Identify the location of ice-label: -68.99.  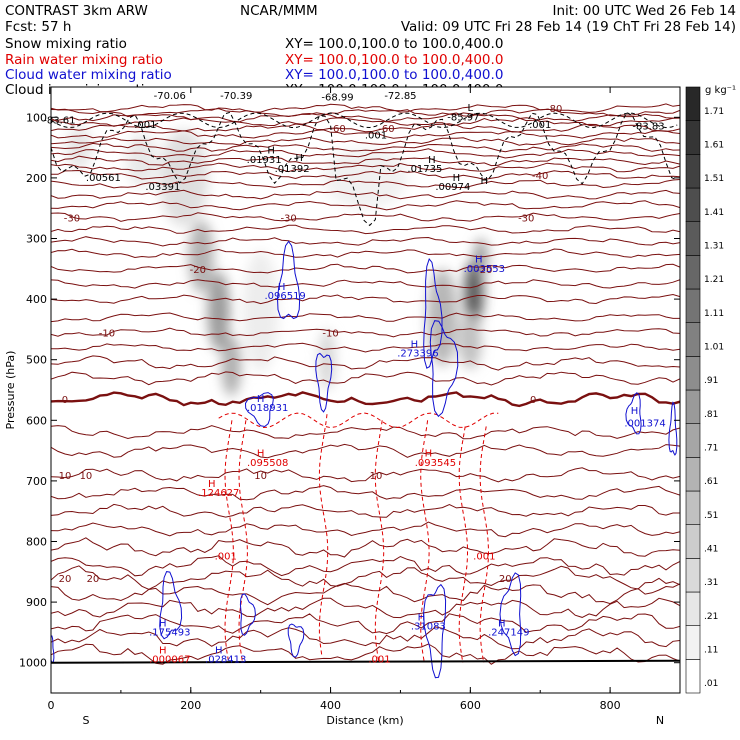
(337, 97).